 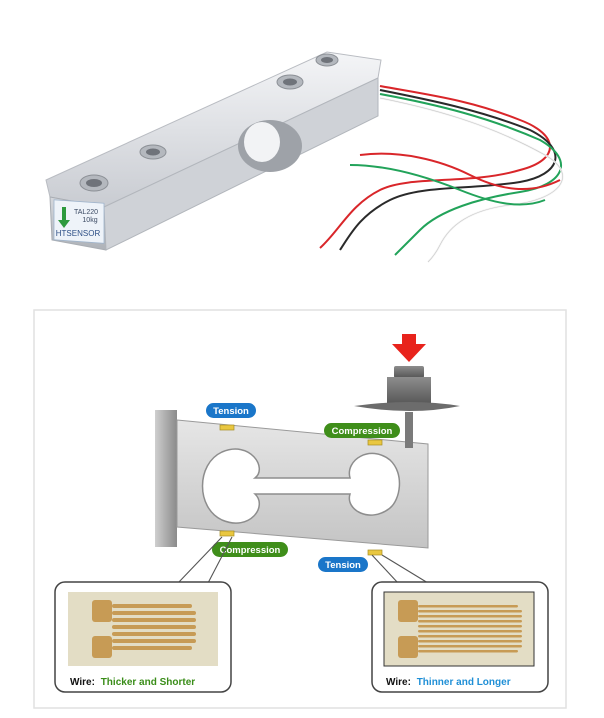 What do you see at coordinates (144, 629) in the screenshot?
I see `thick-strain-gauge-icon` at bounding box center [144, 629].